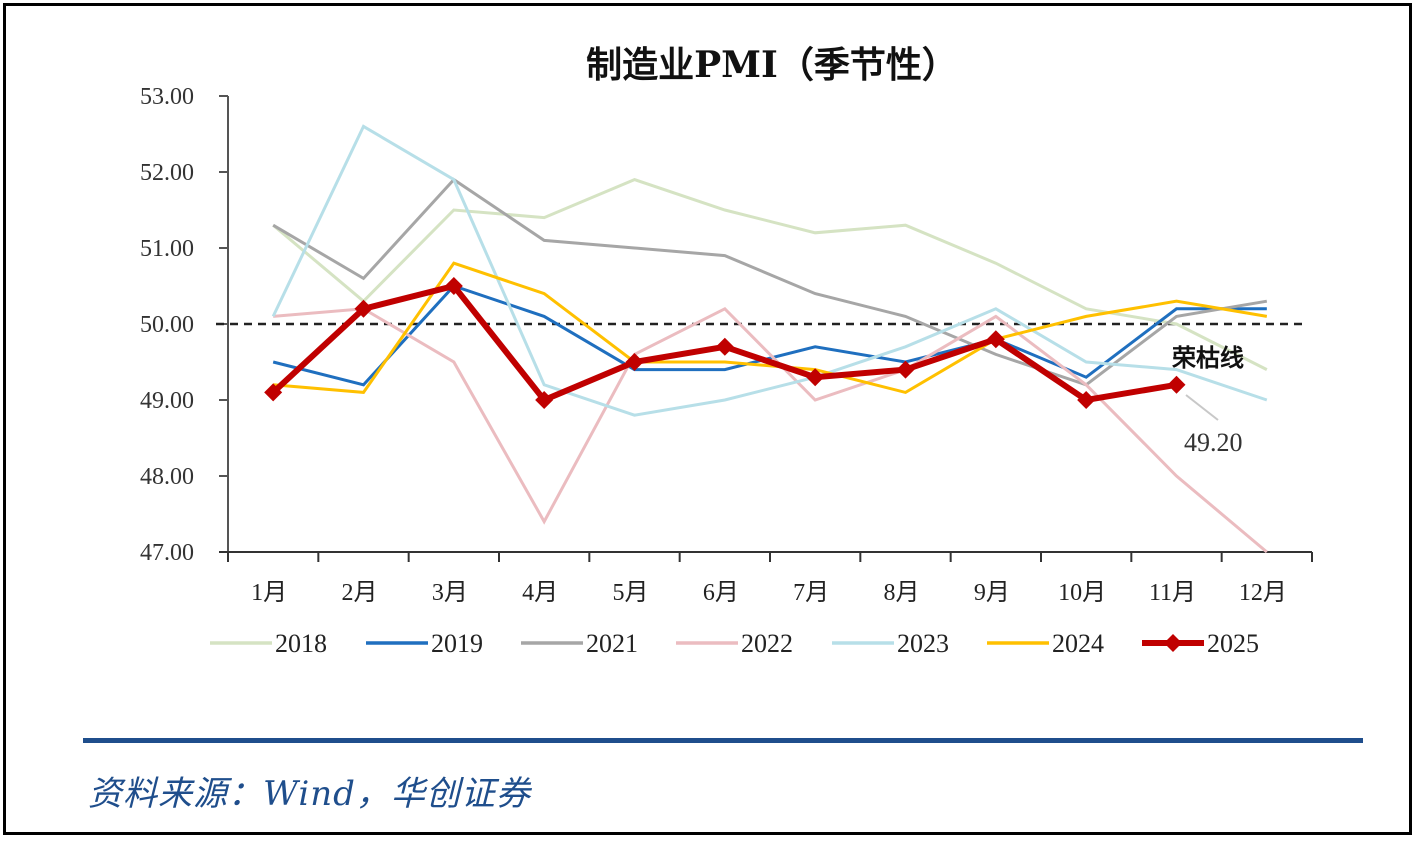 Image resolution: width=1417 pixels, height=844 pixels. Describe the element at coordinates (457, 643) in the screenshot. I see `legend-label: 2019` at that location.